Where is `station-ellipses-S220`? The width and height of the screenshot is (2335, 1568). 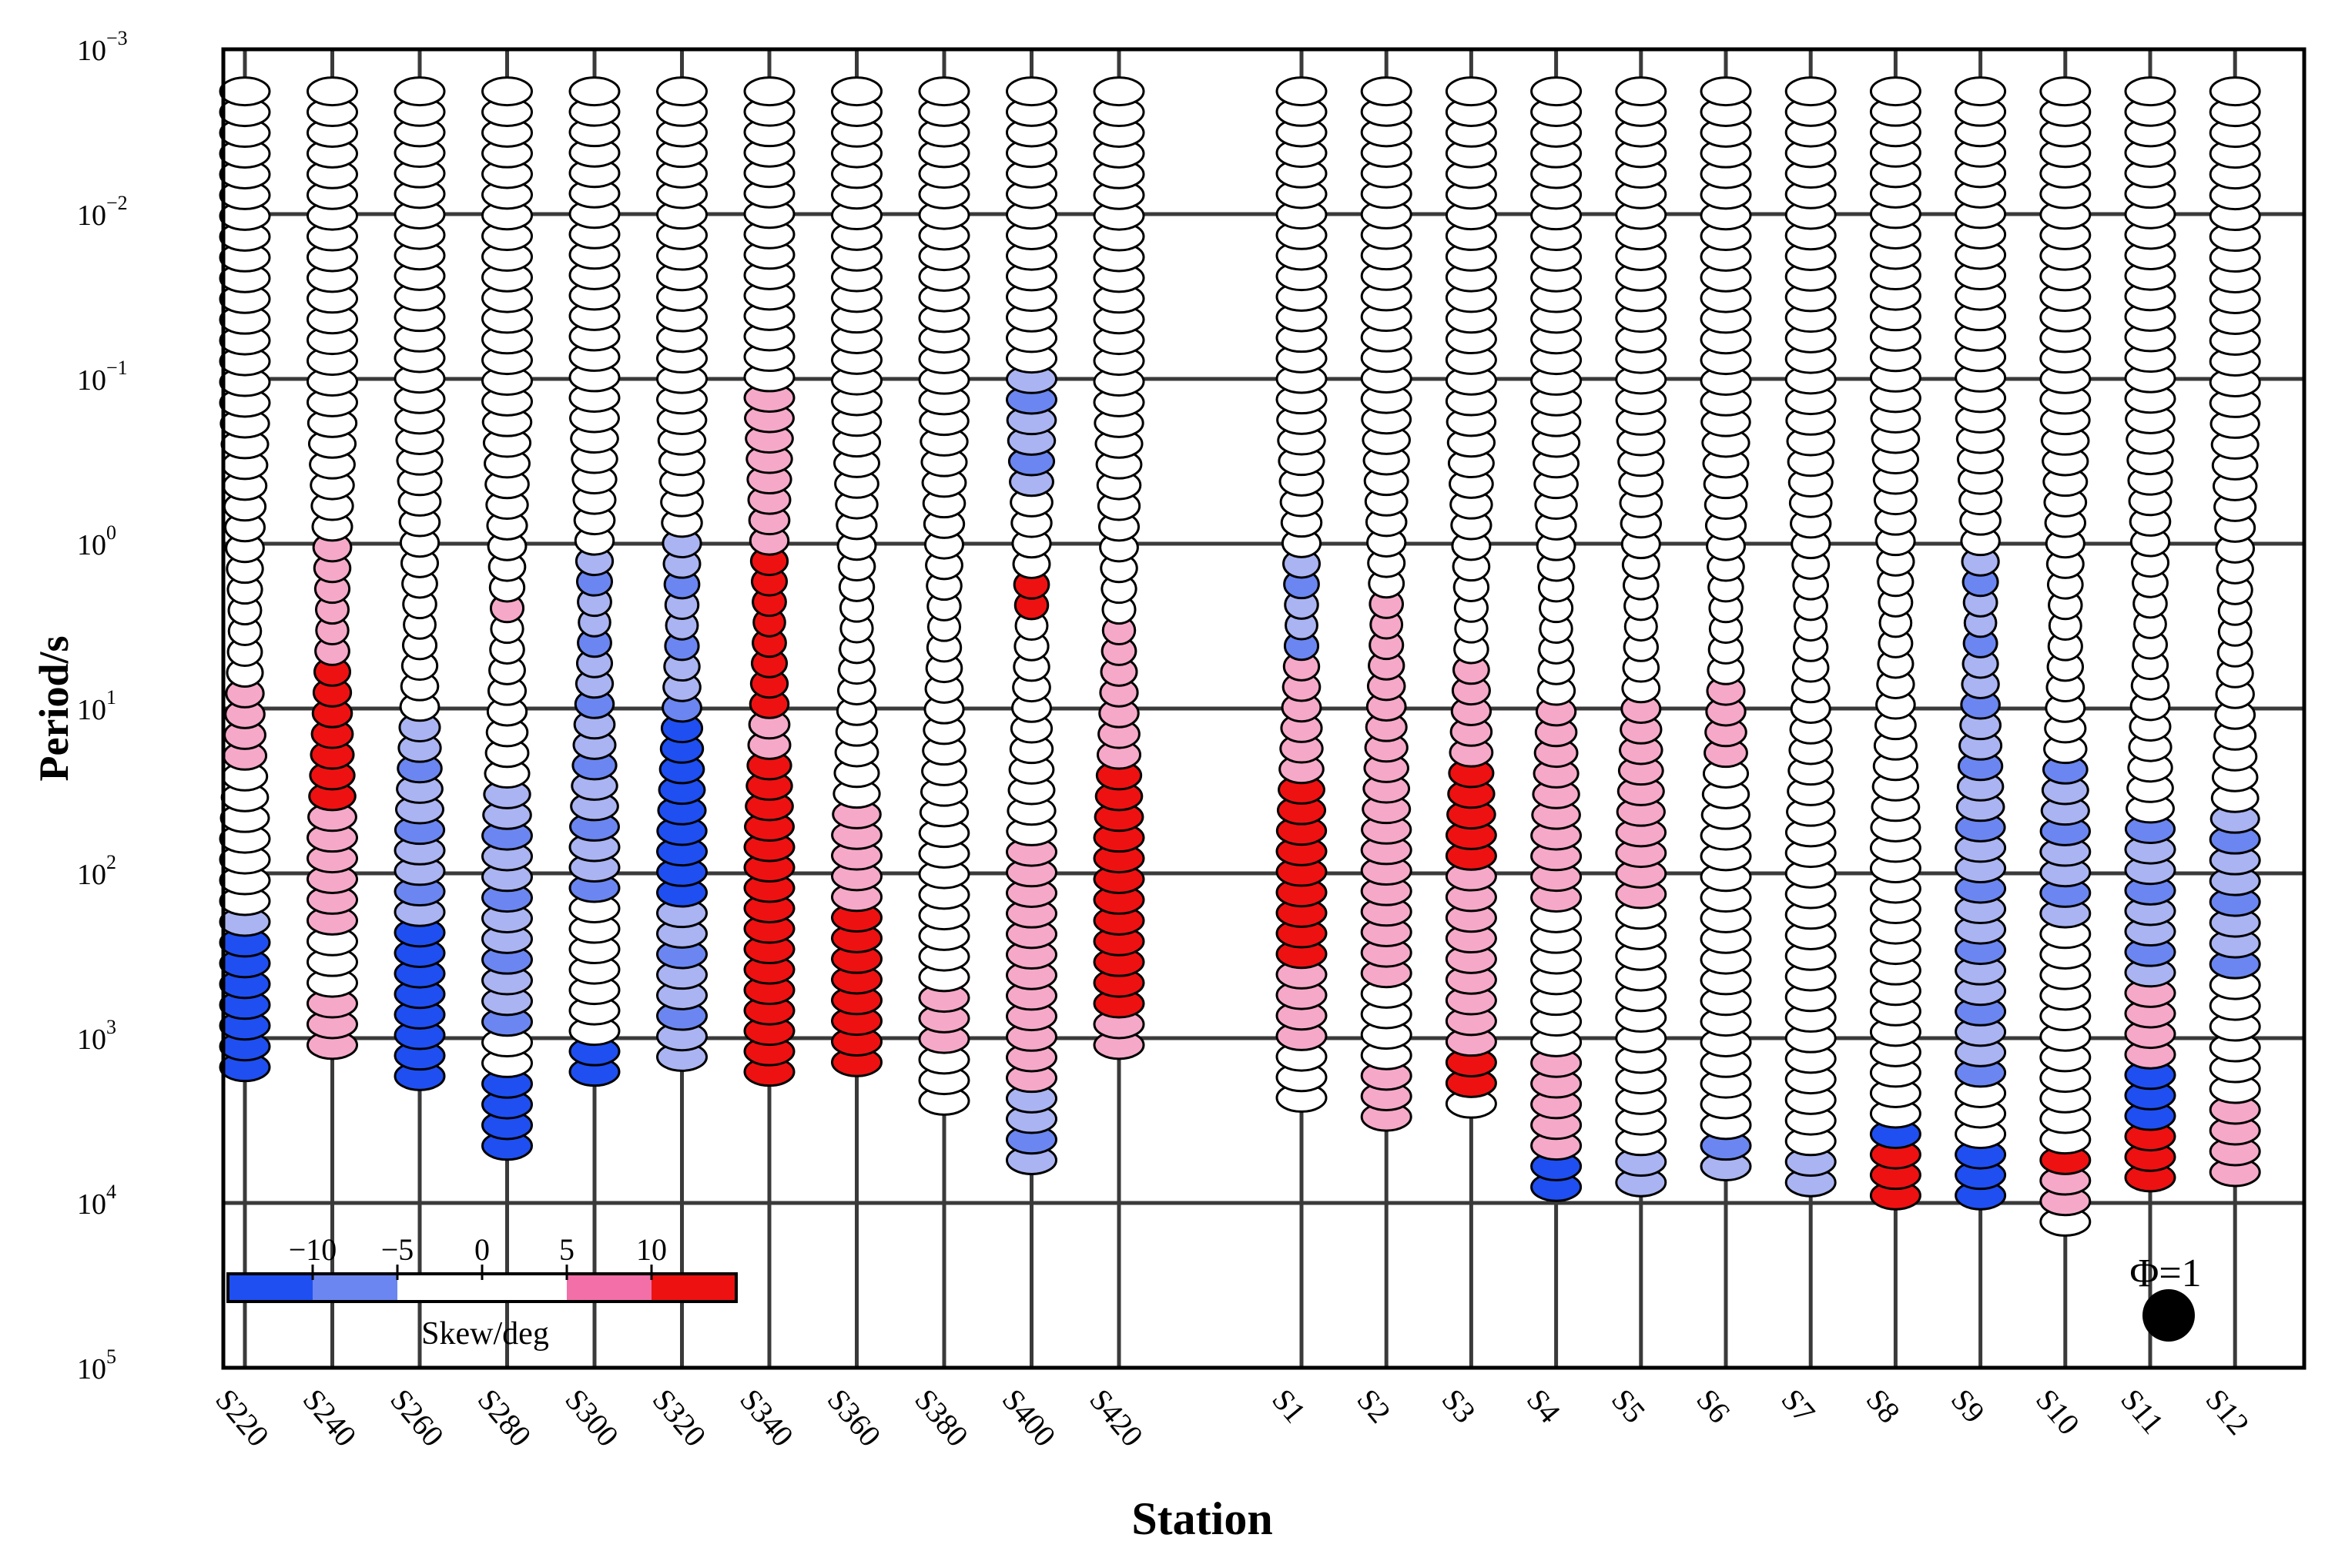 station-ellipses-S220 is located at coordinates (245, 580).